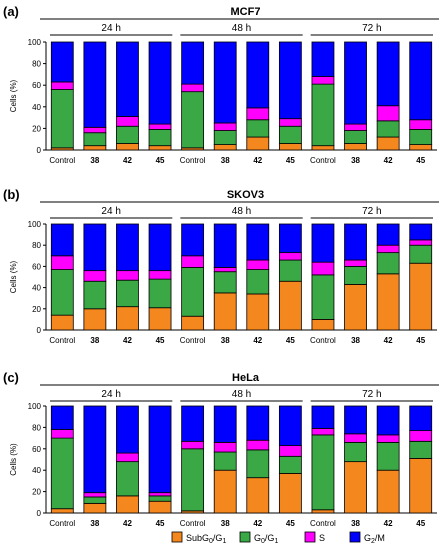 This screenshot has height=550, width=447. What do you see at coordinates (245, 537) in the screenshot?
I see `legend-swatch-g0g1` at bounding box center [245, 537].